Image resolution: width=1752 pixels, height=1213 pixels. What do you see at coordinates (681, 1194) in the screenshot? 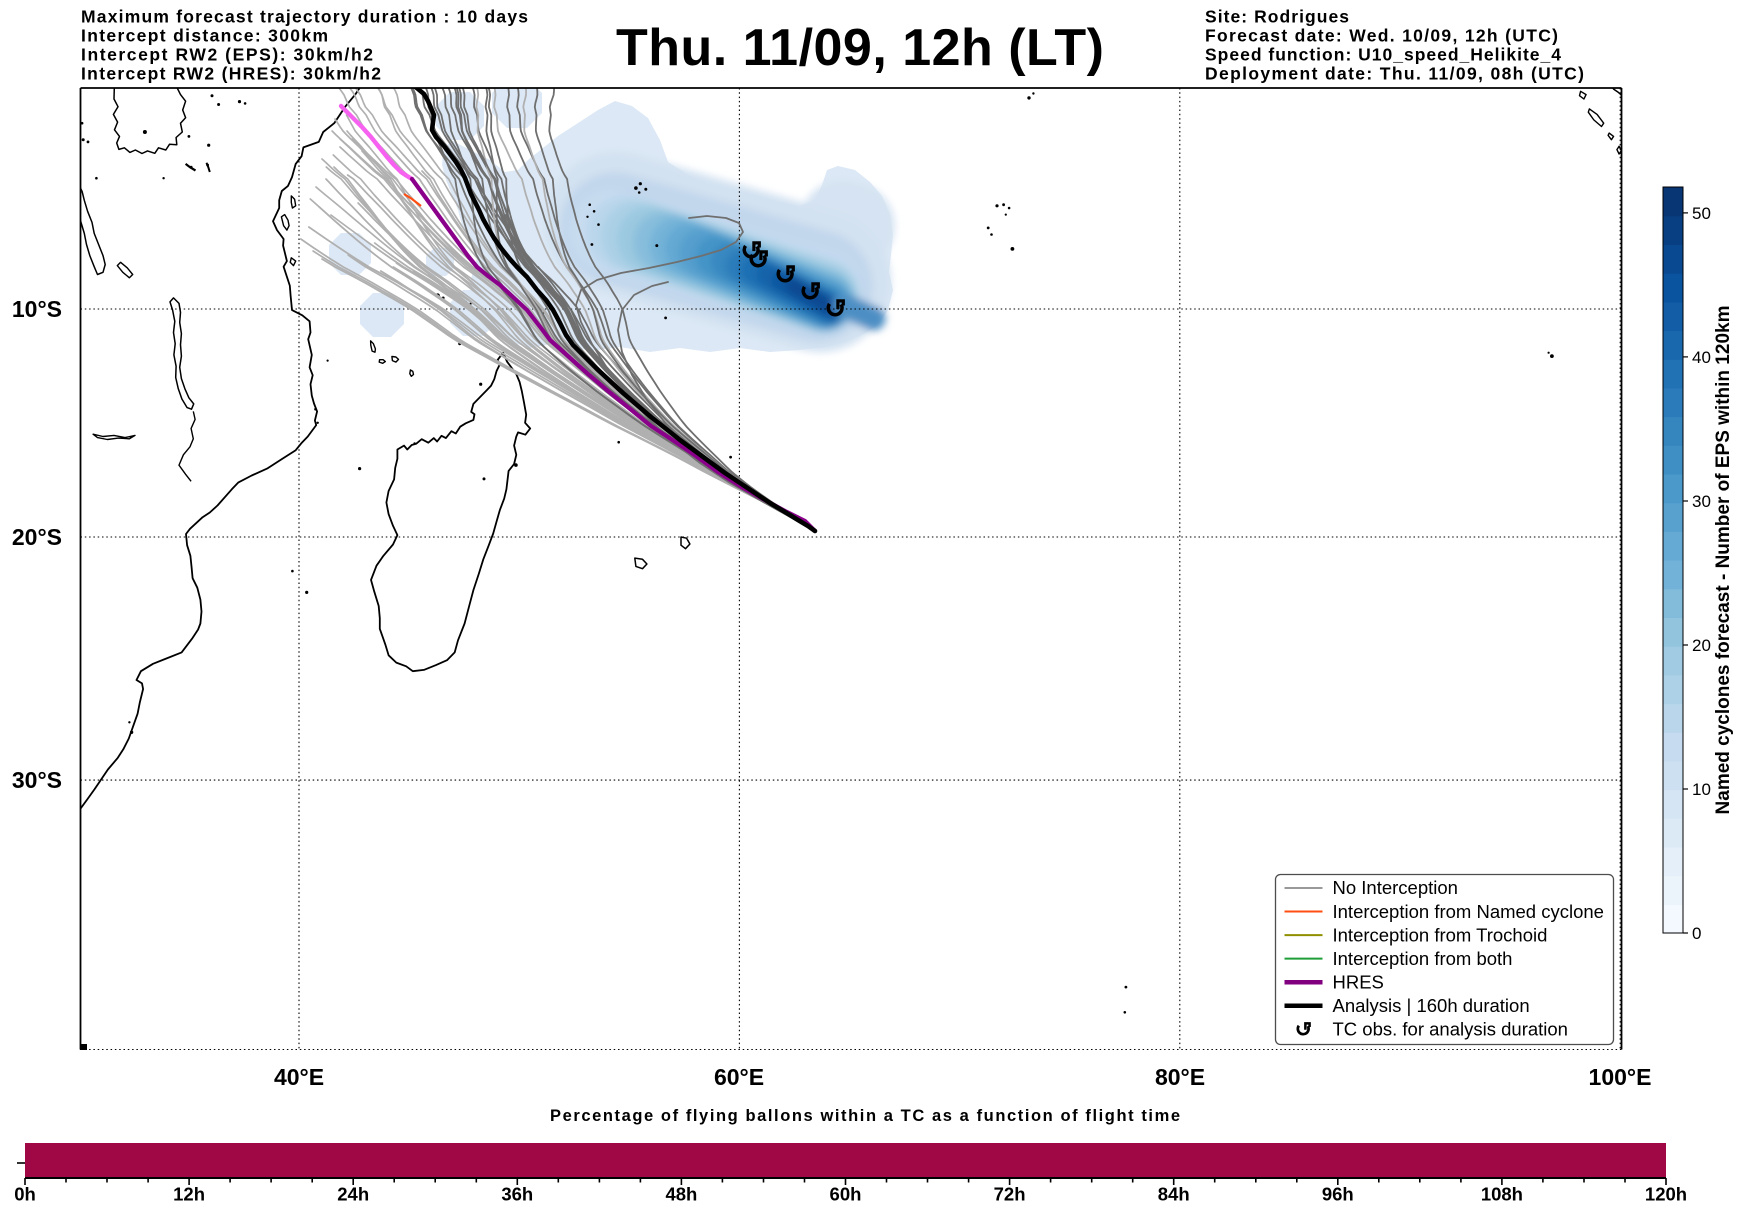
I see `svg-text: 48h` at bounding box center [681, 1194].